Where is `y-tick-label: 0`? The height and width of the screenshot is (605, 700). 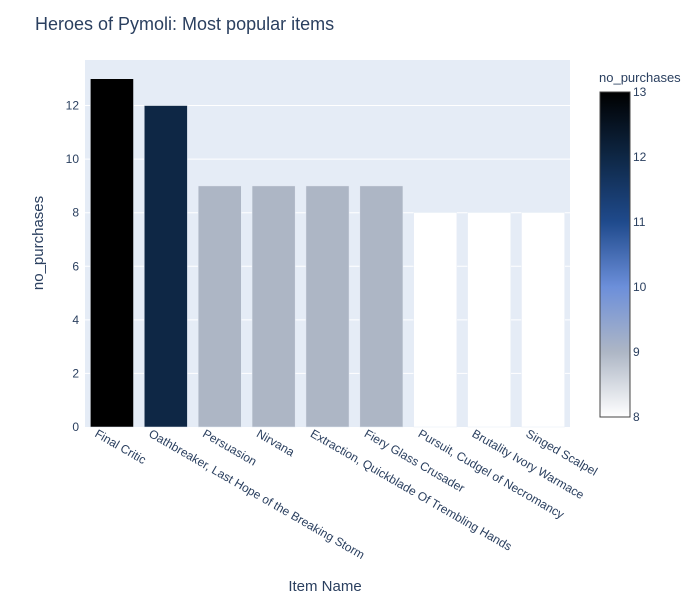
y-tick-label: 0 is located at coordinates (75, 427).